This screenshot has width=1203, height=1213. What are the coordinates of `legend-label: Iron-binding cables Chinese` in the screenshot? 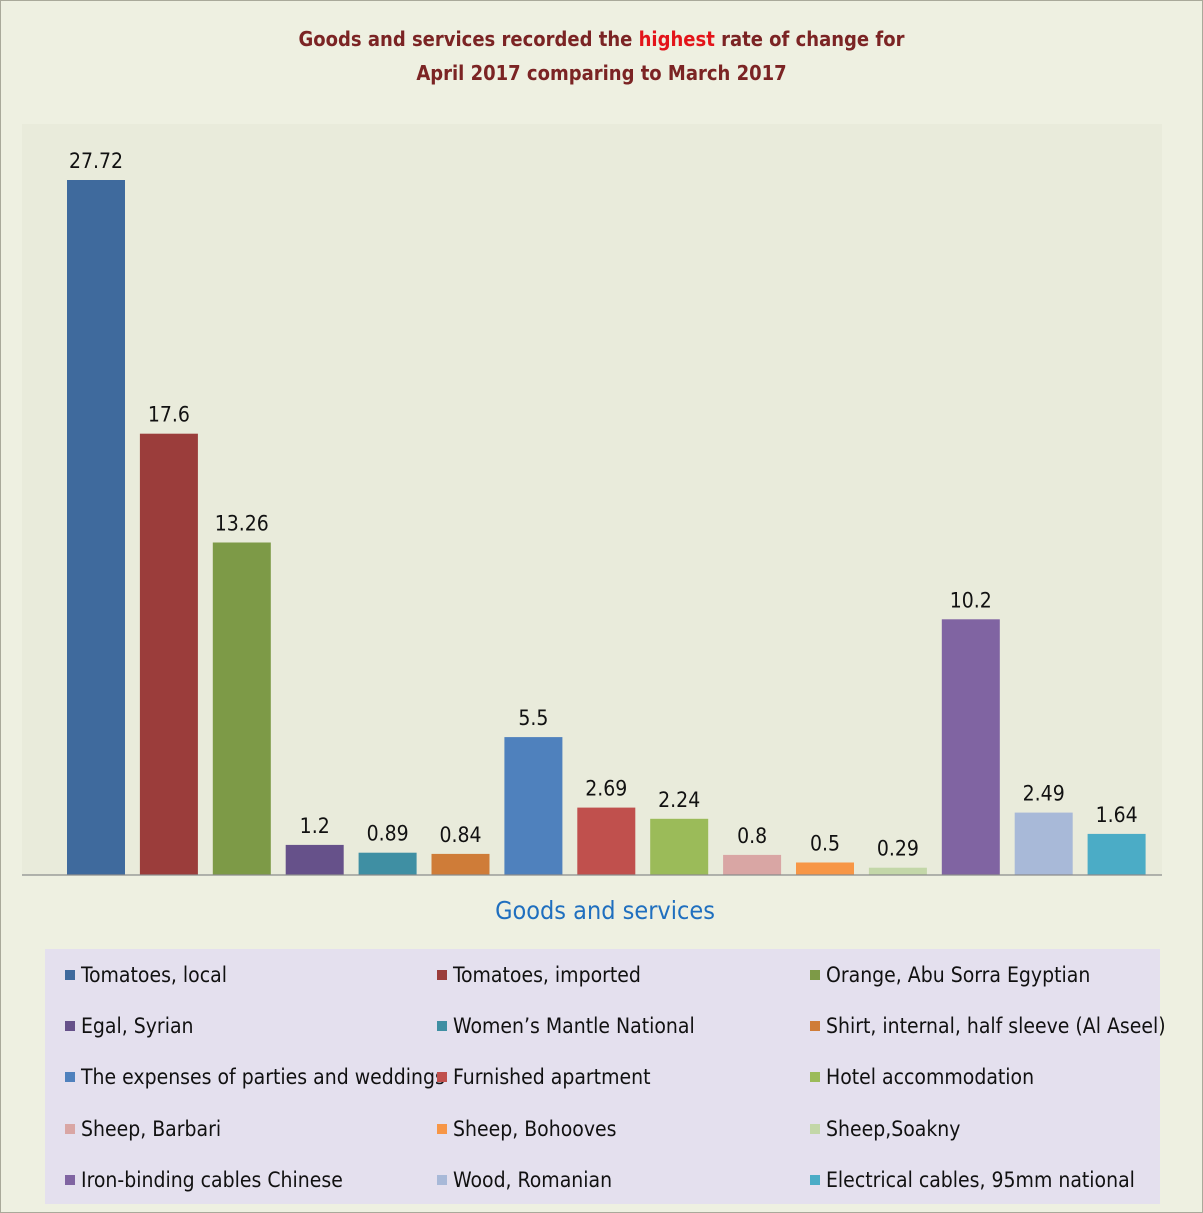 It's located at (212, 1179).